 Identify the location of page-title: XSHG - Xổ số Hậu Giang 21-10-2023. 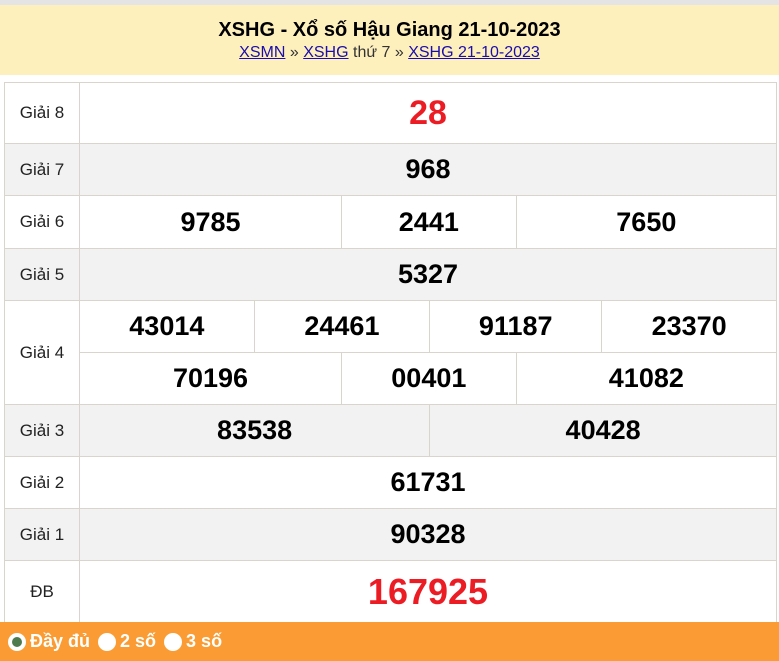
(389, 30).